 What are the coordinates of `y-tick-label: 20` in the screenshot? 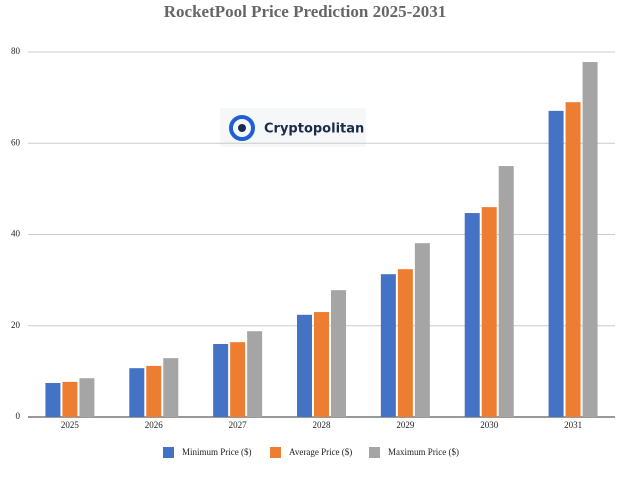 It's located at (16, 325).